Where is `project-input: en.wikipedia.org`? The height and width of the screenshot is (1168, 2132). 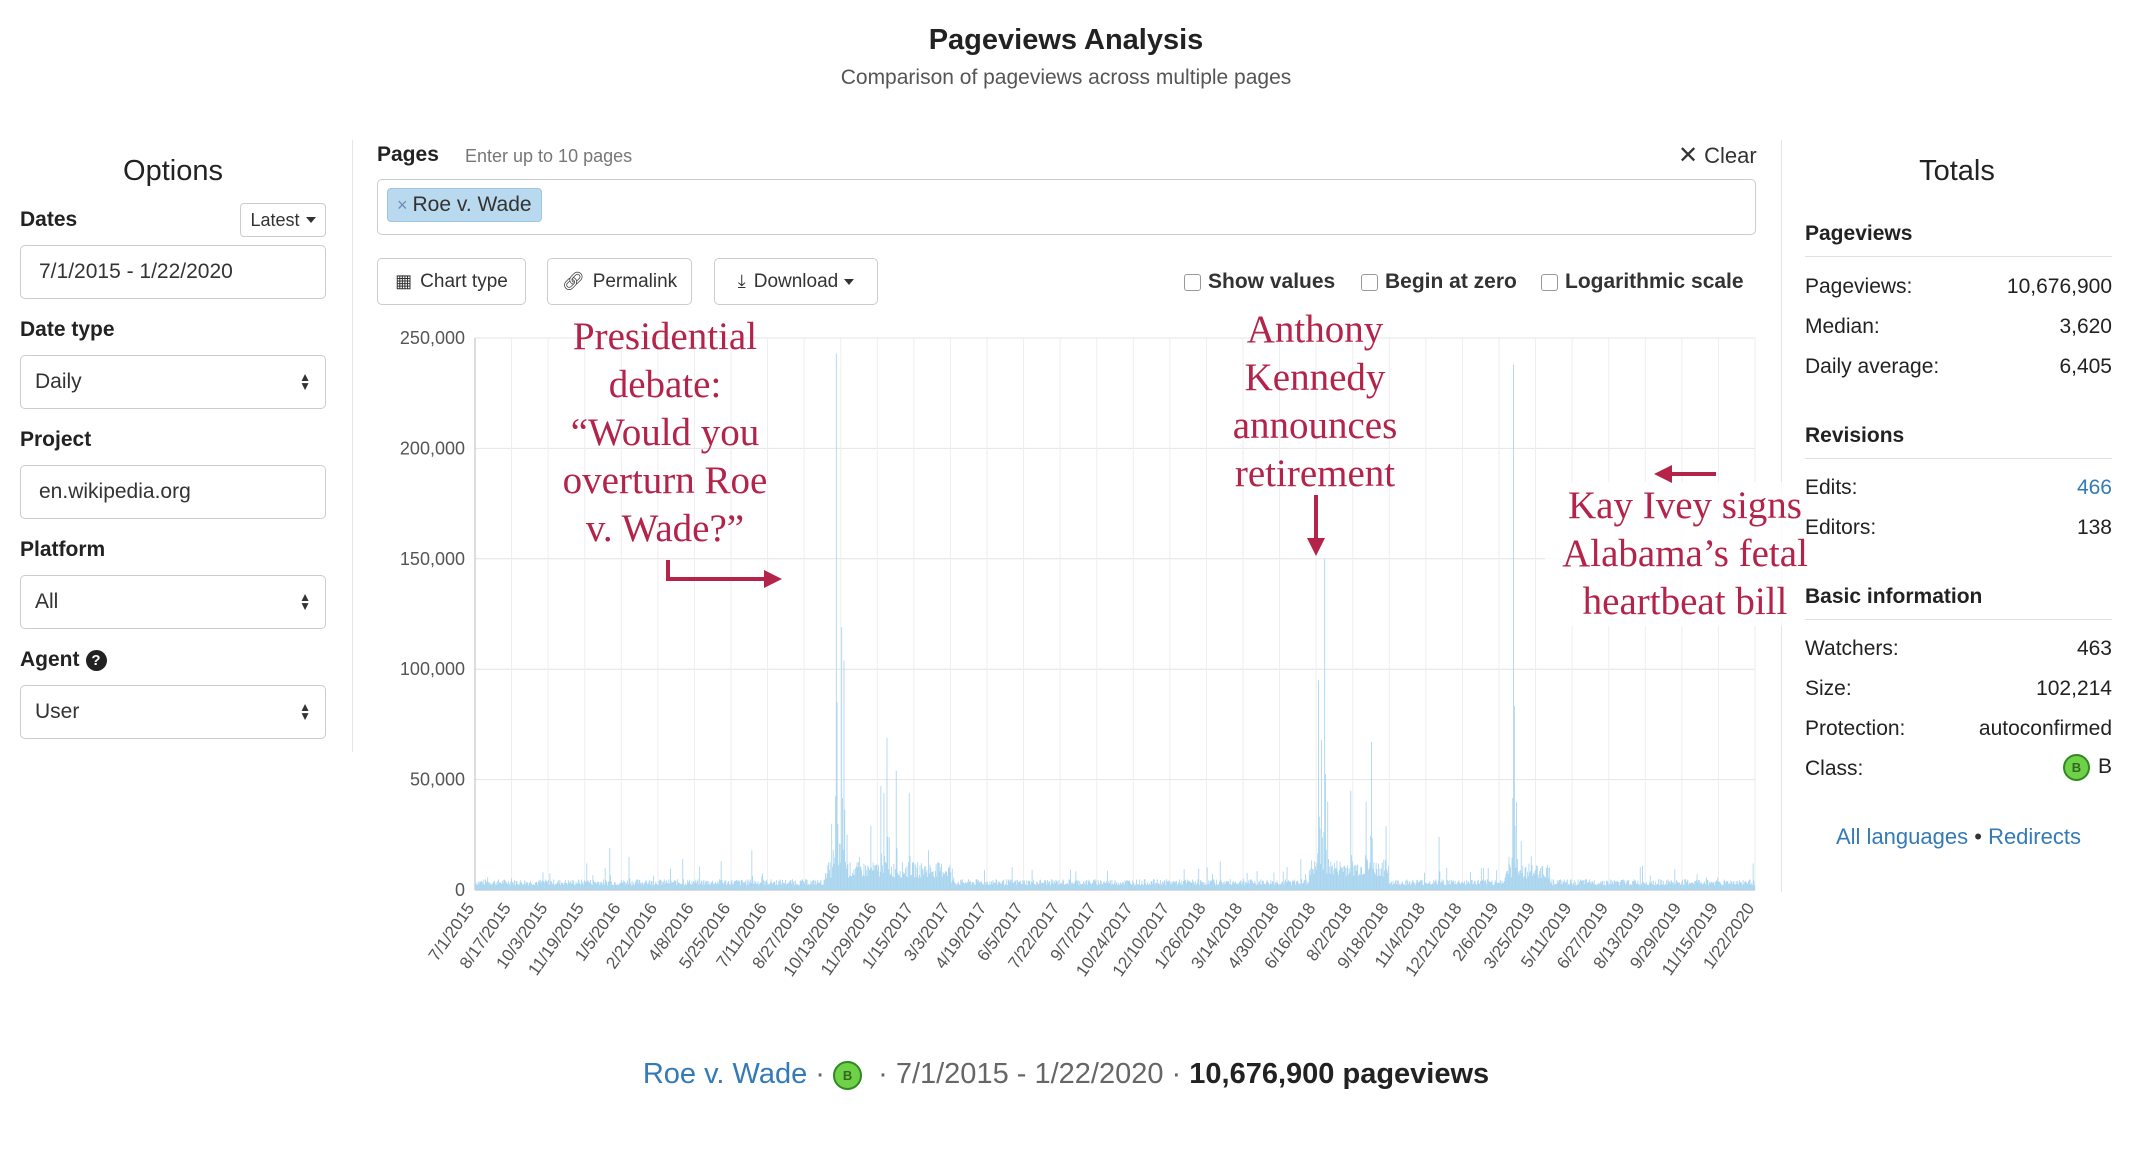 project-input: en.wikipedia.org is located at coordinates (173, 492).